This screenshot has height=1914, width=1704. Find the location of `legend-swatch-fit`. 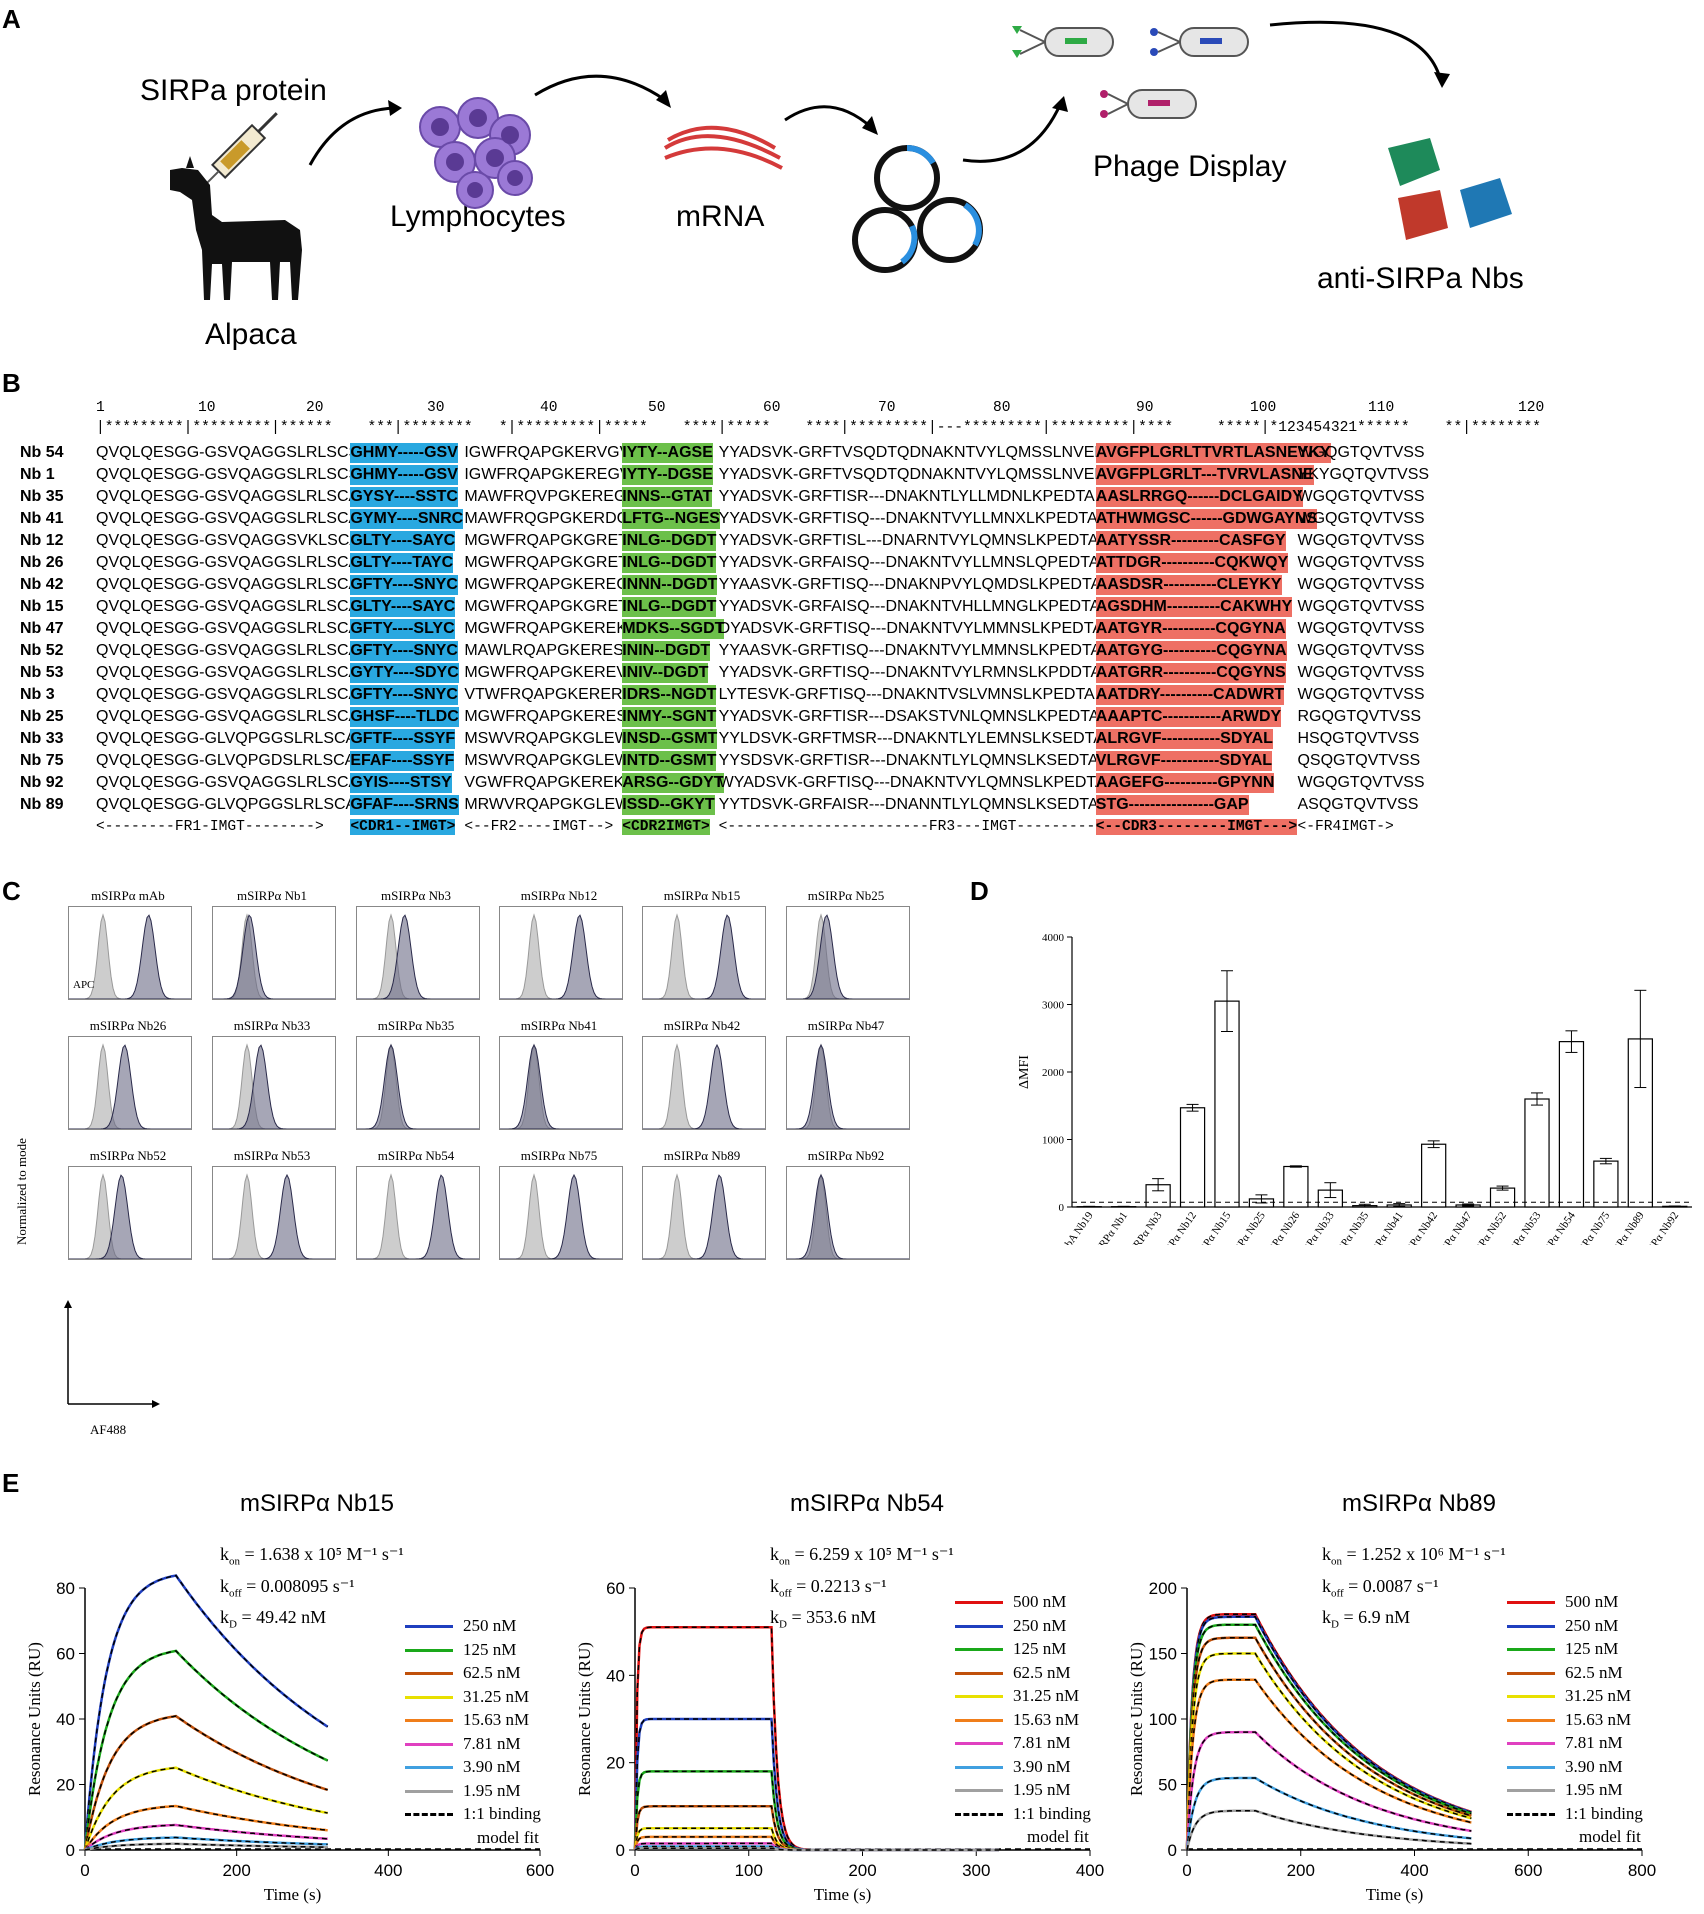

legend-swatch-fit is located at coordinates (1531, 1814).